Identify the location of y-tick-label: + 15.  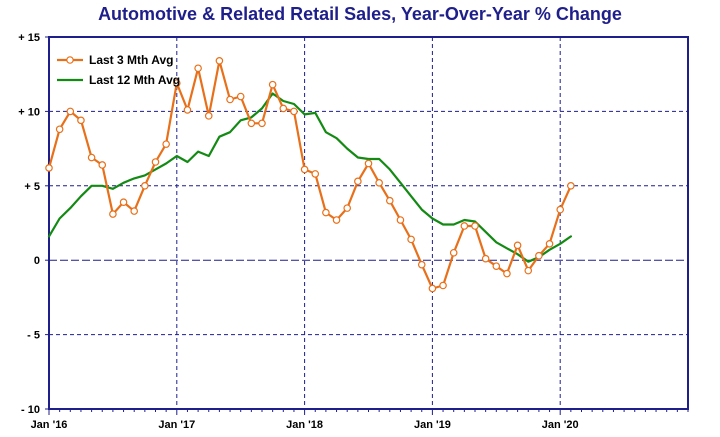
(29, 38).